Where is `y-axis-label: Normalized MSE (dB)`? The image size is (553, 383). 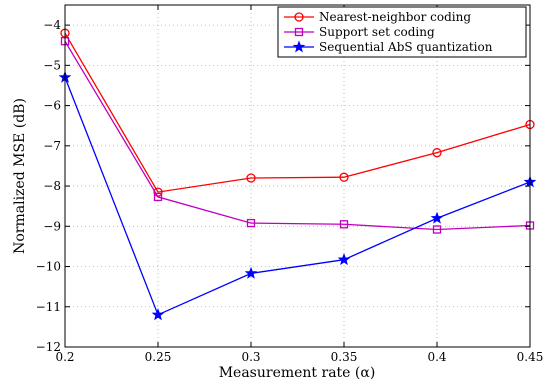
y-axis-label: Normalized MSE (dB) is located at coordinates (20, 176).